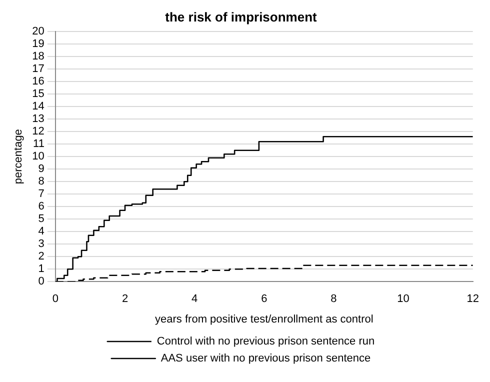 Image resolution: width=490 pixels, height=382 pixels. Describe the element at coordinates (41, 232) in the screenshot. I see `y-tick-label: 4` at that location.